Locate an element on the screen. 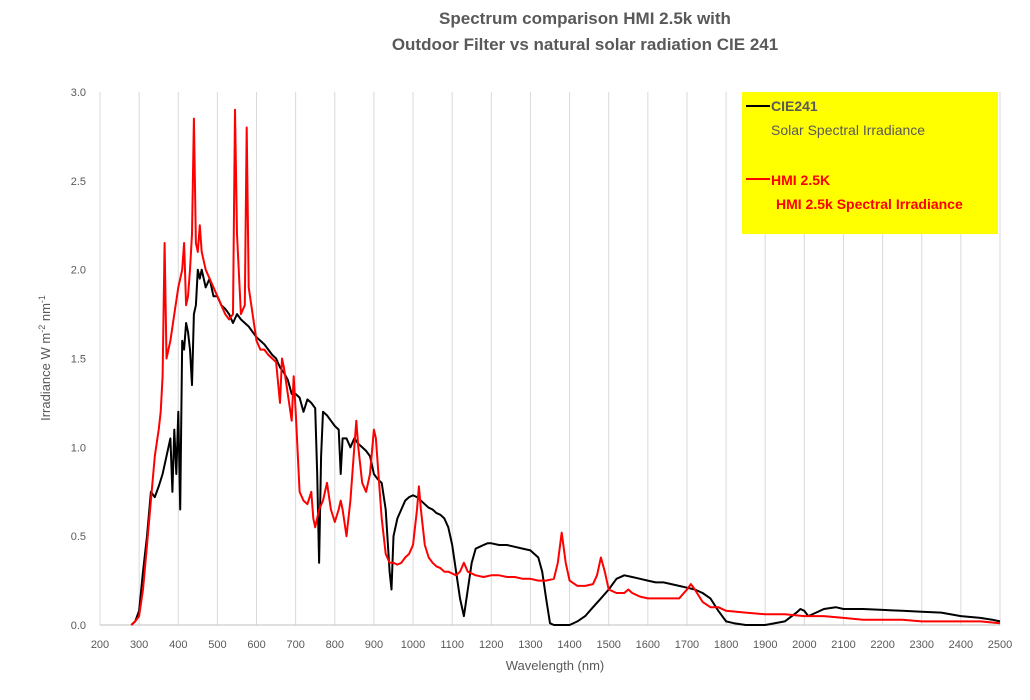  y-tick-label: 1.0 is located at coordinates (78, 448).